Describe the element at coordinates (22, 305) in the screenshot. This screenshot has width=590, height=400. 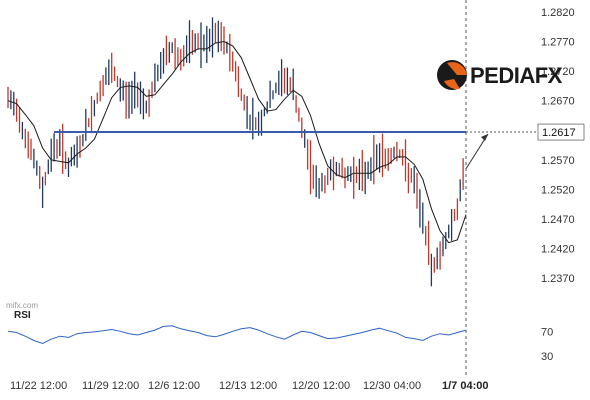
I see `watermark: mifx.com` at that location.